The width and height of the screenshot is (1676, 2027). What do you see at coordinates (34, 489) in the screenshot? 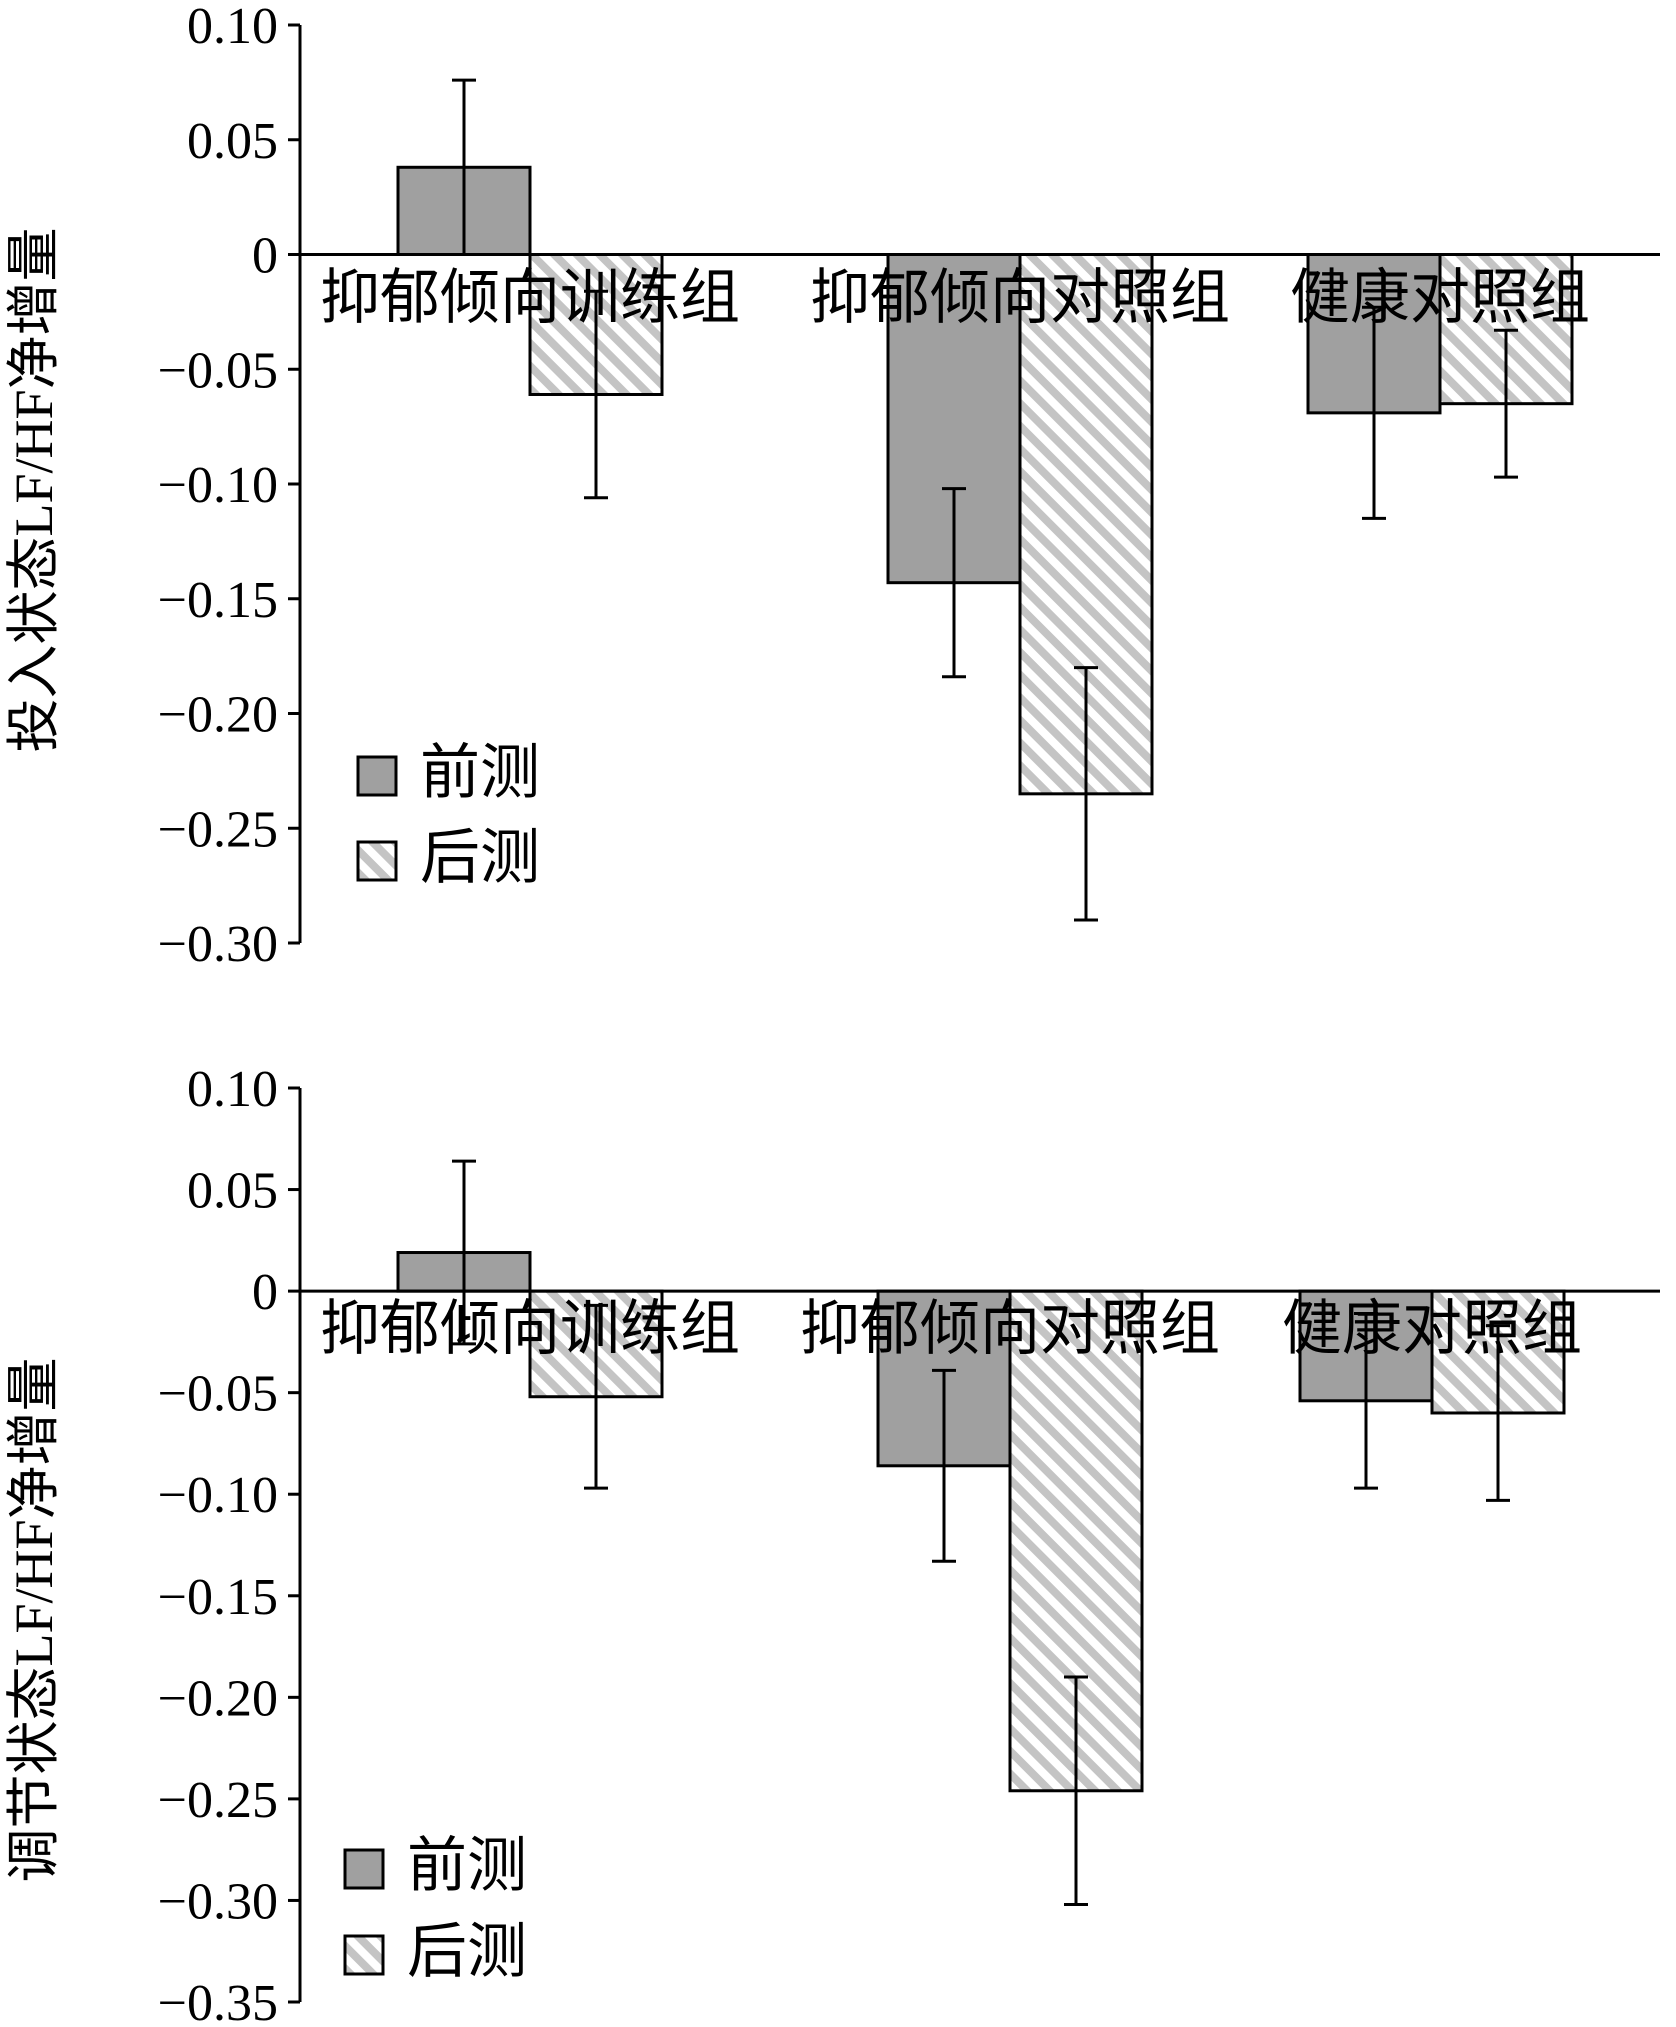
I see `y-axis-title: 投入状态LF/HF净增量` at bounding box center [34, 489].